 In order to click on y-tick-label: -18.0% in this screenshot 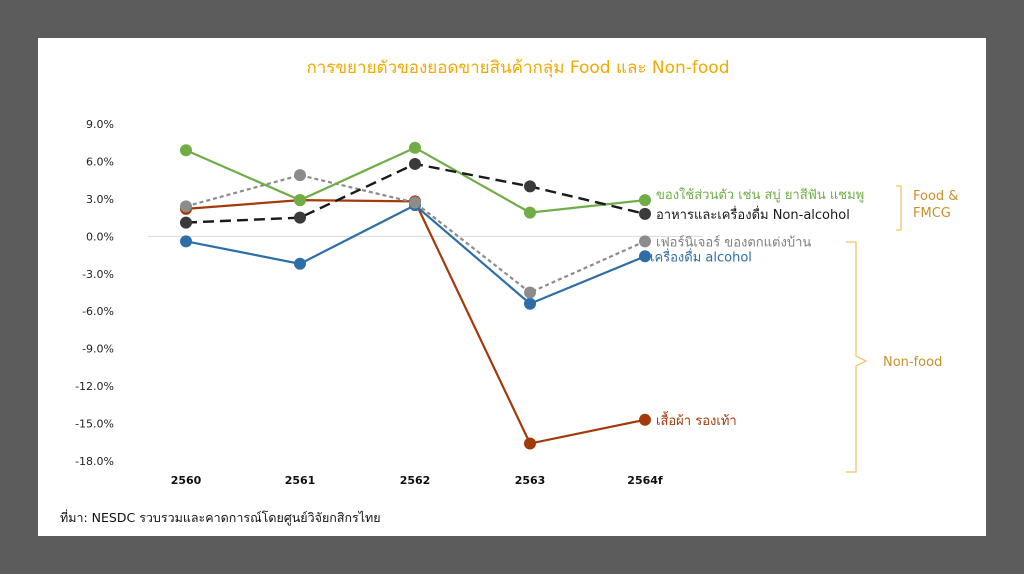, I will do `click(94, 461)`.